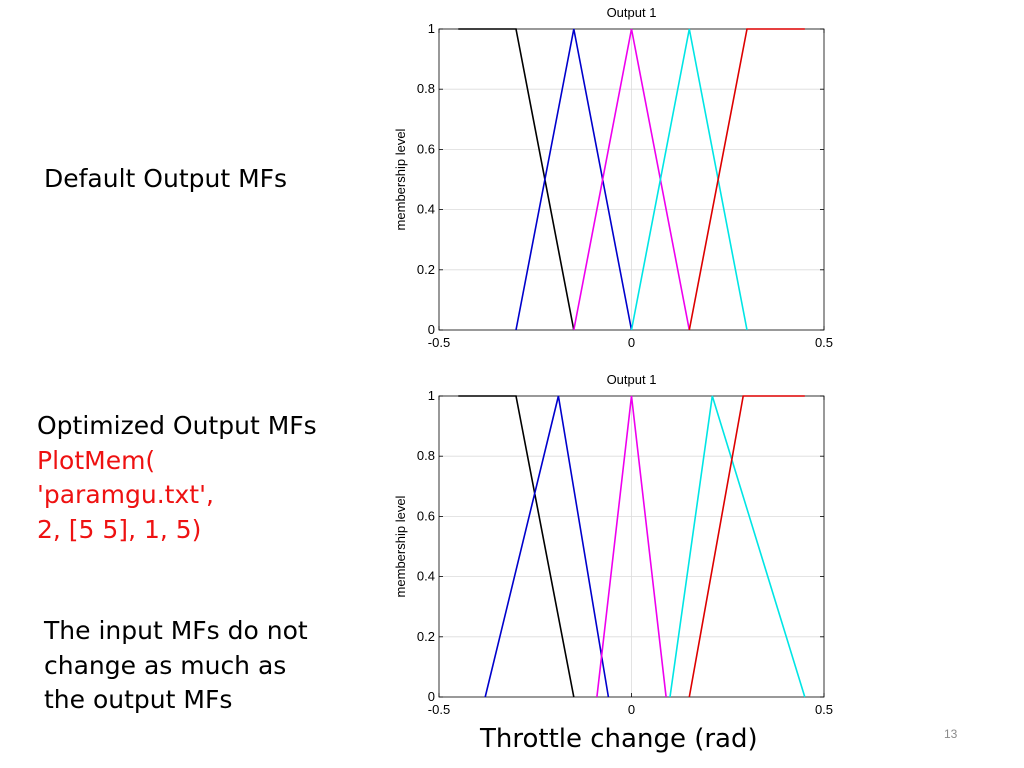 The height and width of the screenshot is (768, 1024). Describe the element at coordinates (176, 630) in the screenshot. I see `note-line-1: The input MFs do not` at that location.